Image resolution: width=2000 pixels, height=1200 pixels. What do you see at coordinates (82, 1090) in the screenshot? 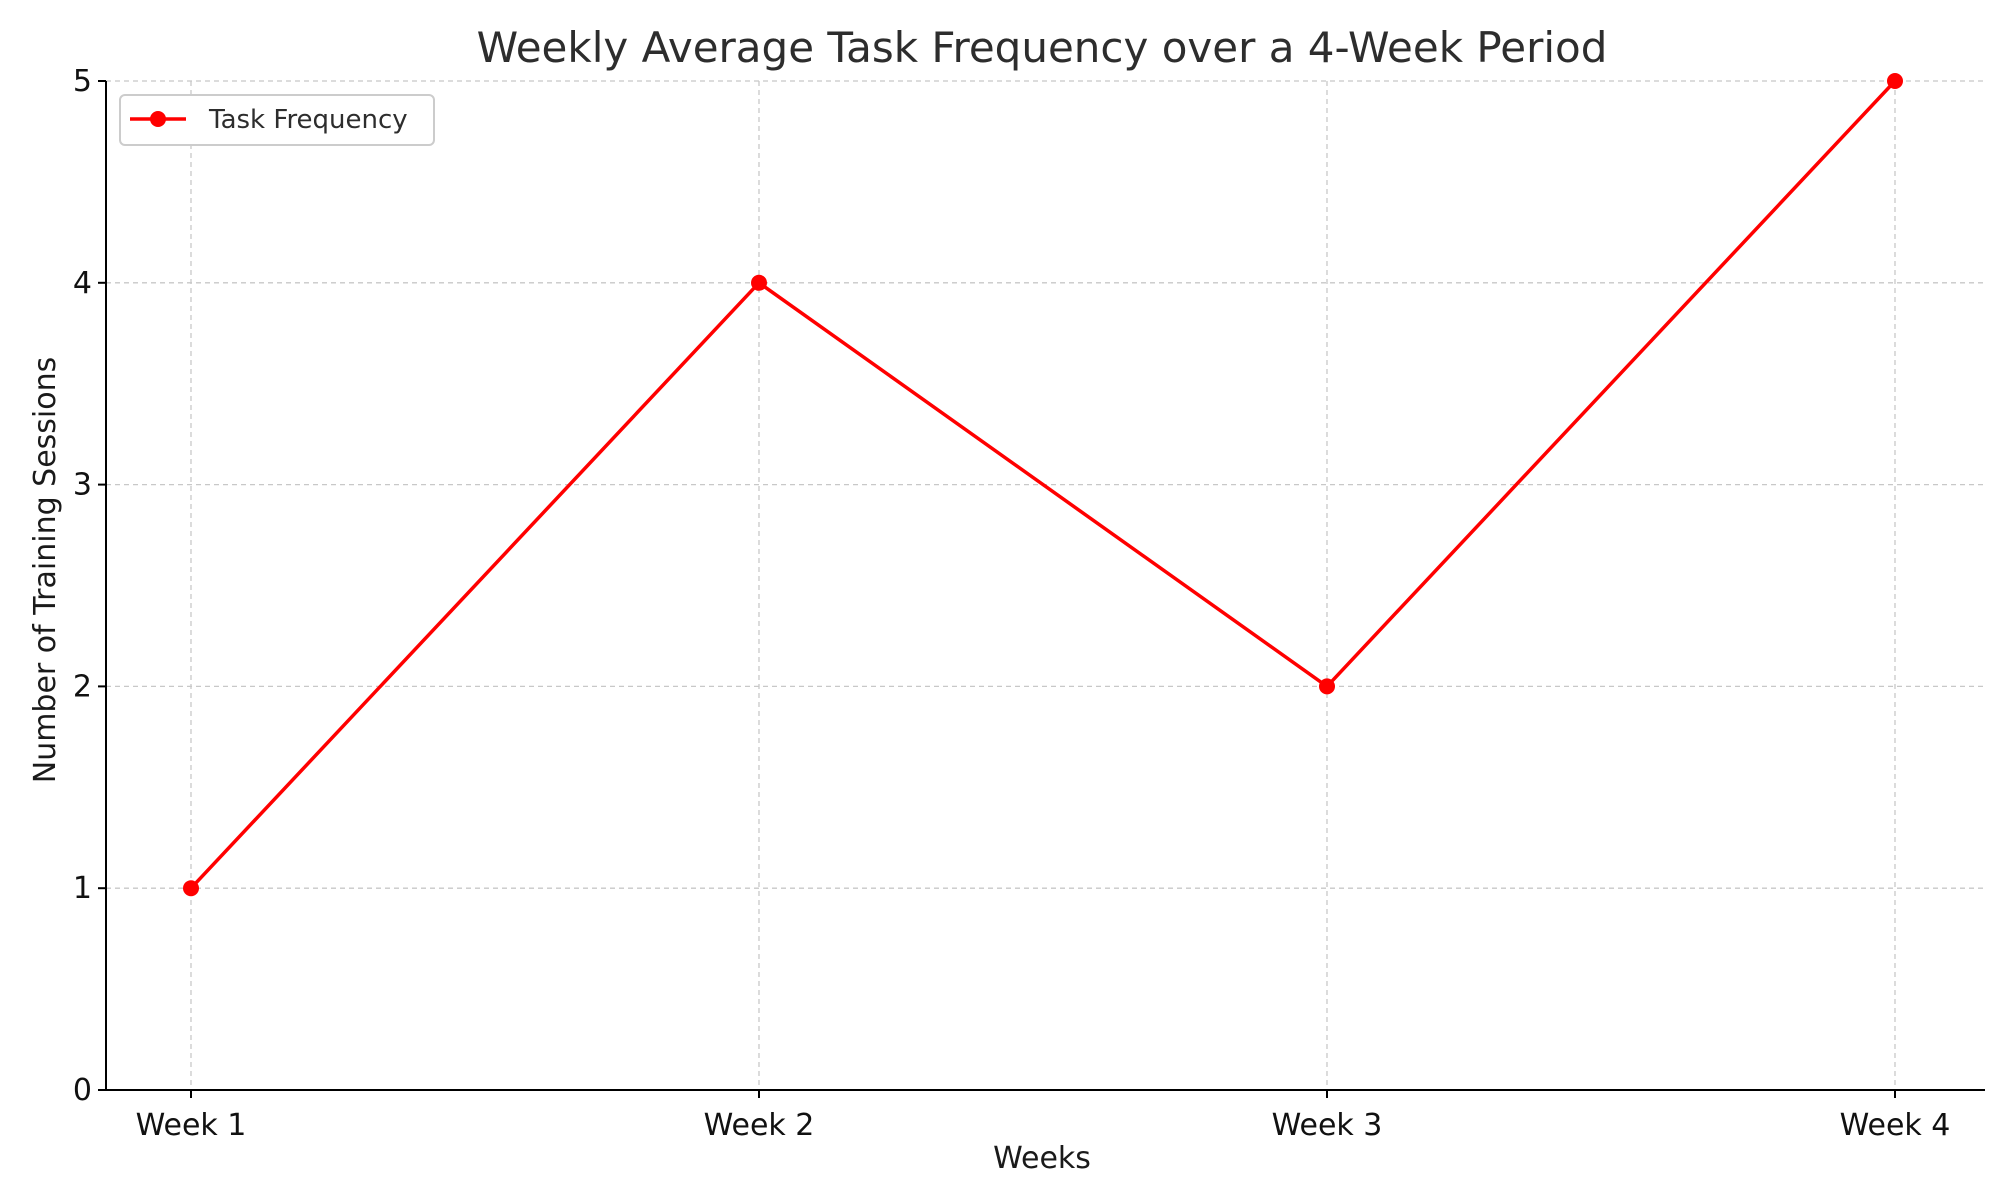
I see `y-tick-label: 0` at bounding box center [82, 1090].